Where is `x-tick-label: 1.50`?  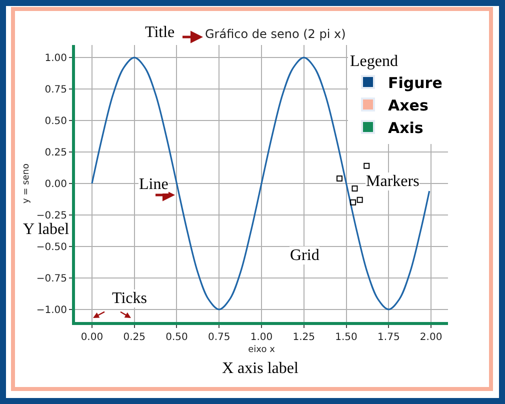
x-tick-label: 1.50 is located at coordinates (346, 337).